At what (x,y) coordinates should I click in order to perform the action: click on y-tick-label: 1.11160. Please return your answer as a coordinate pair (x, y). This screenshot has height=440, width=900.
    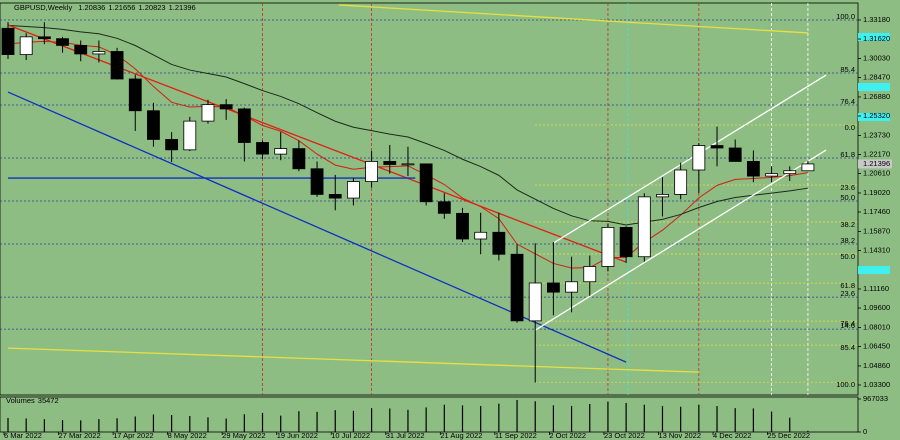
    Looking at the image, I should click on (876, 288).